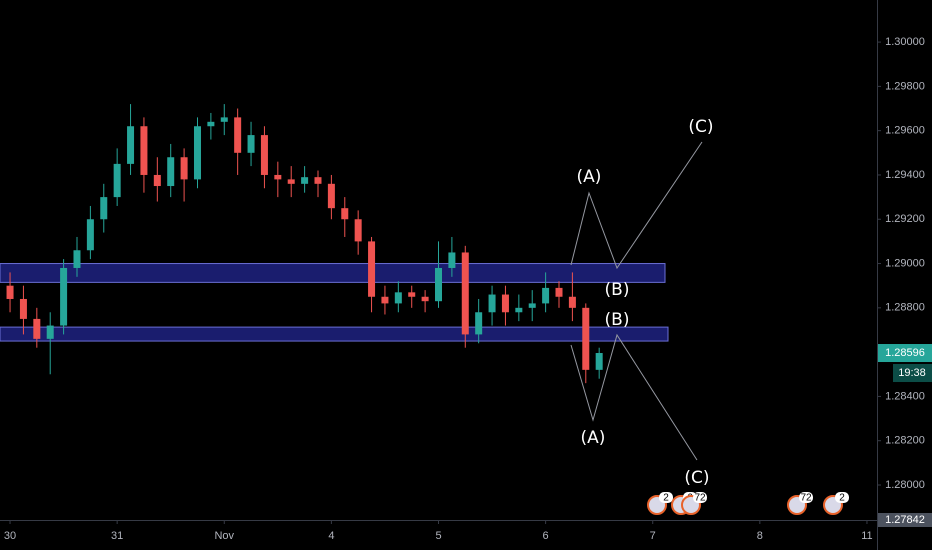 The height and width of the screenshot is (550, 932). Describe the element at coordinates (653, 536) in the screenshot. I see `x-tick-label: 7` at that location.